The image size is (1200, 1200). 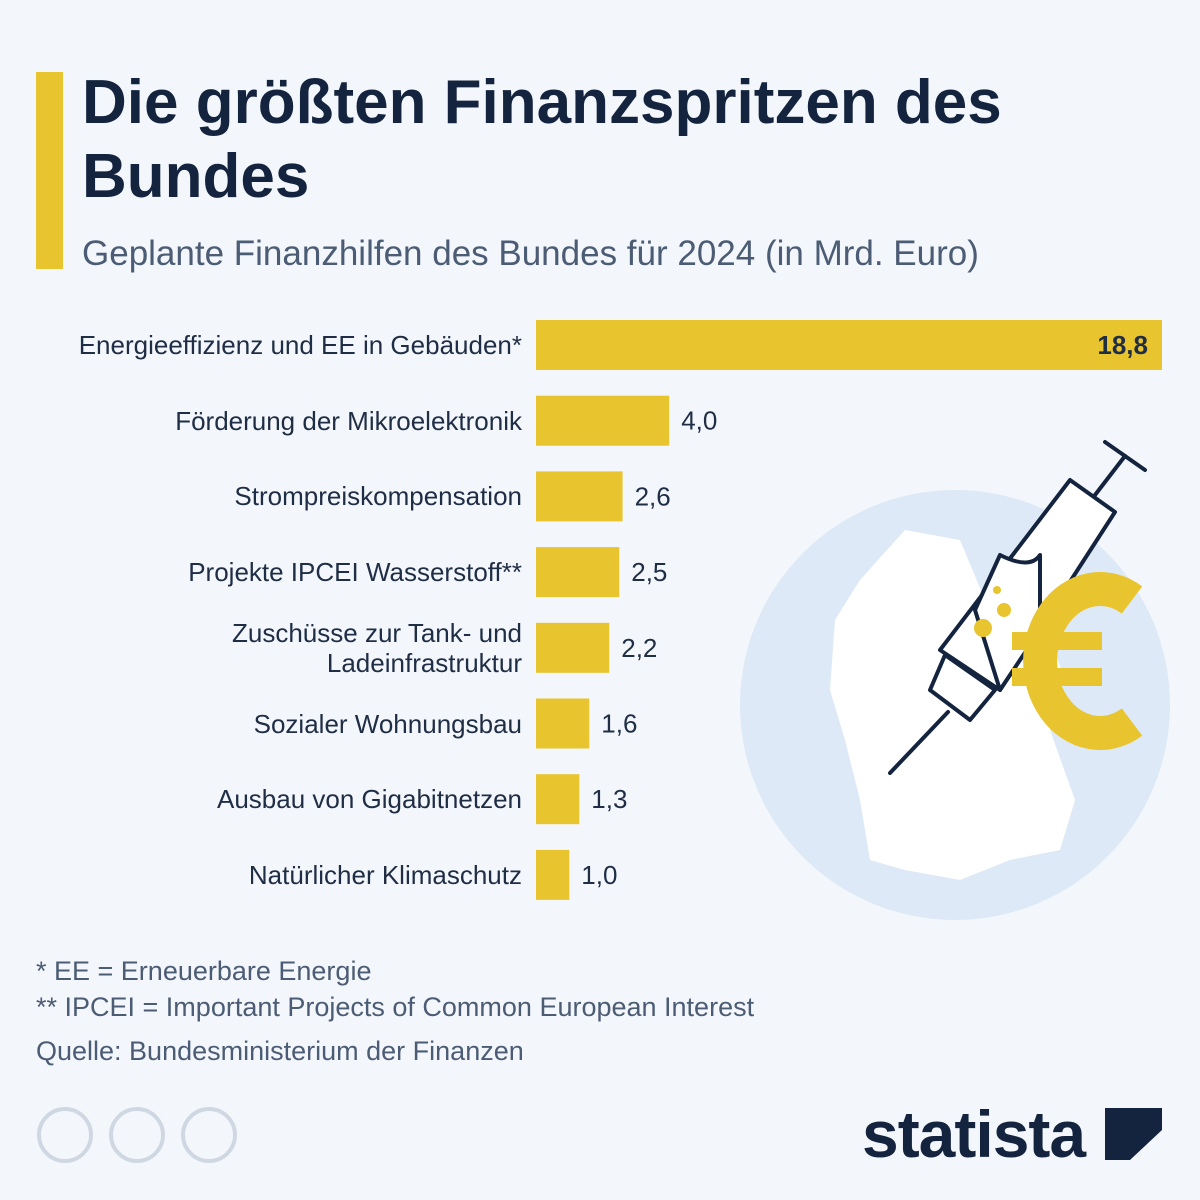 I want to click on category-label: Energieeffizienz und EE in Gebäuden*, so click(x=300, y=345).